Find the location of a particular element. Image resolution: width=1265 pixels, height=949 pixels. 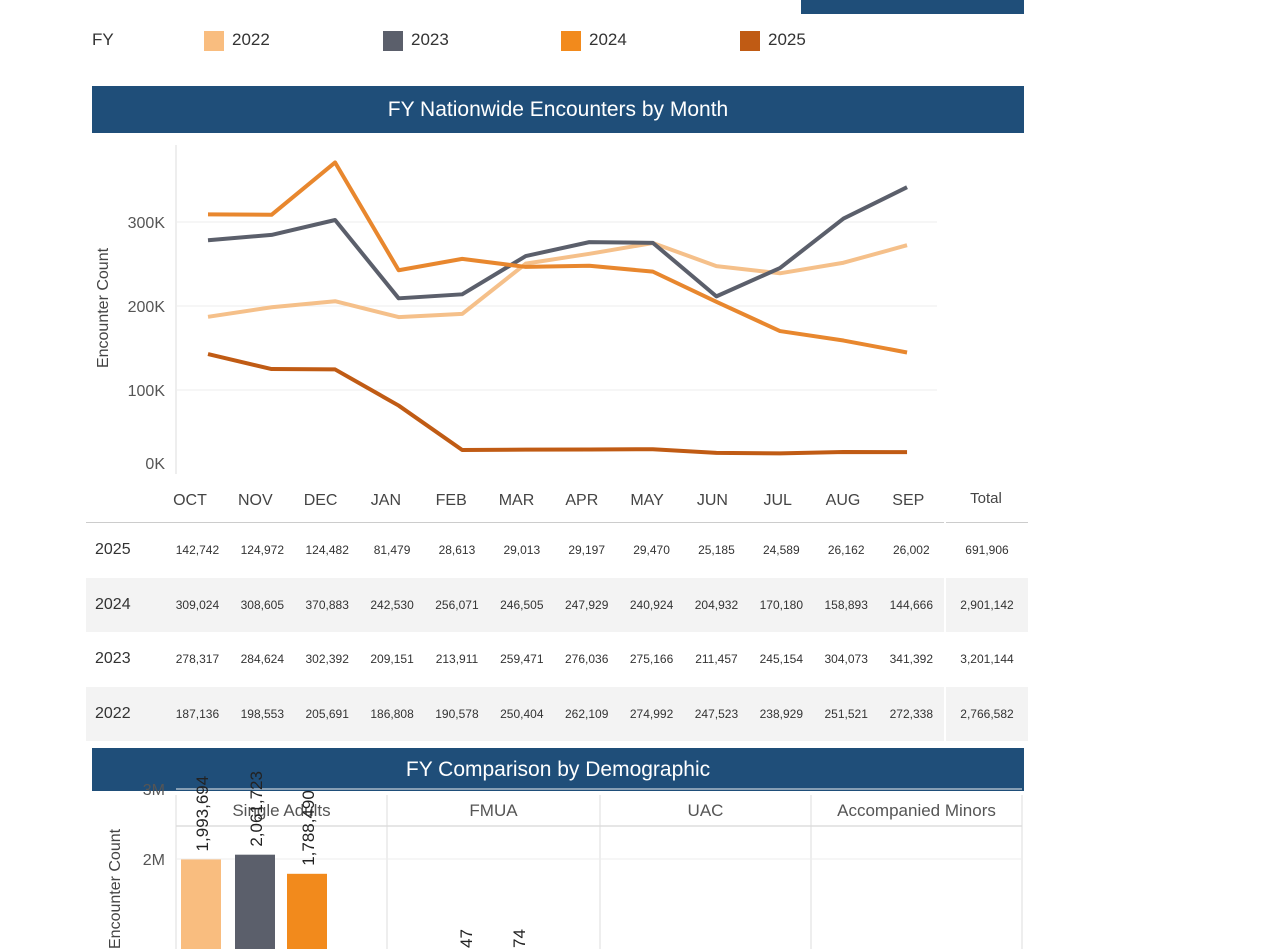

series-line-2025 is located at coordinates (557, 404).